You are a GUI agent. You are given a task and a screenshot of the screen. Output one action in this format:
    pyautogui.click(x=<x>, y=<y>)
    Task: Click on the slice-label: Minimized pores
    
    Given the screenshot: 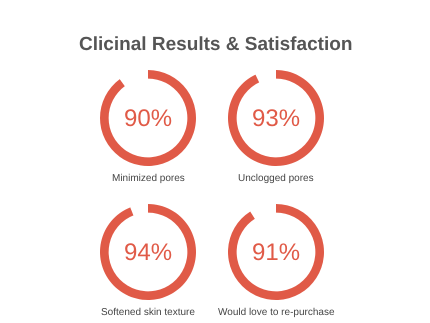 What is the action you would take?
    pyautogui.click(x=148, y=178)
    